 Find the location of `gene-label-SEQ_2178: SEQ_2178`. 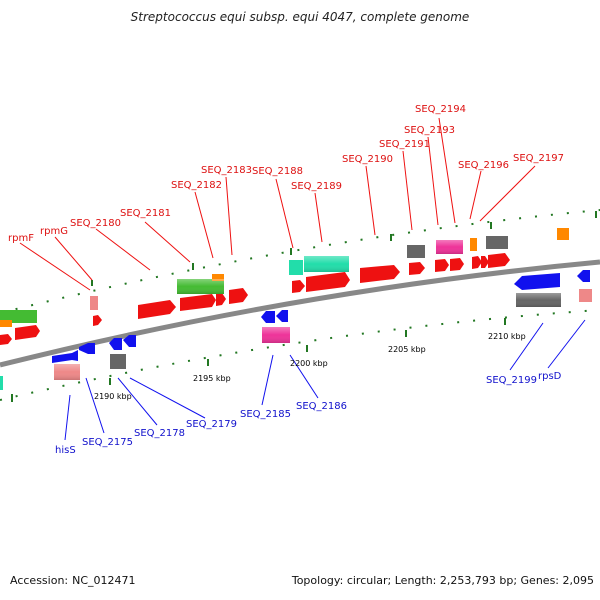

gene-label-SEQ_2178: SEQ_2178 is located at coordinates (159, 433).